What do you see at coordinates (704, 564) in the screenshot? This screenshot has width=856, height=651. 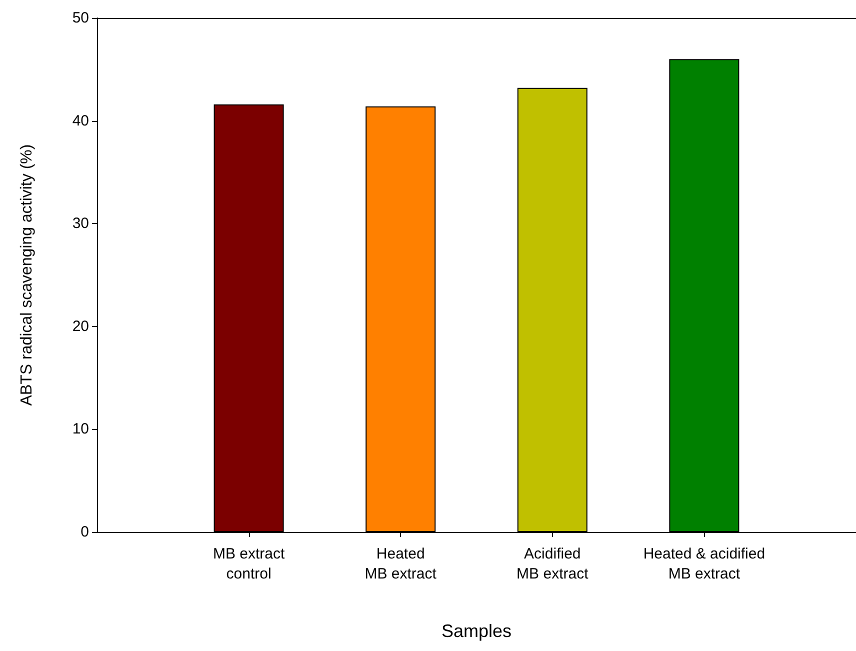 I see `x-tick-label: Heated & acidified MB extract` at bounding box center [704, 564].